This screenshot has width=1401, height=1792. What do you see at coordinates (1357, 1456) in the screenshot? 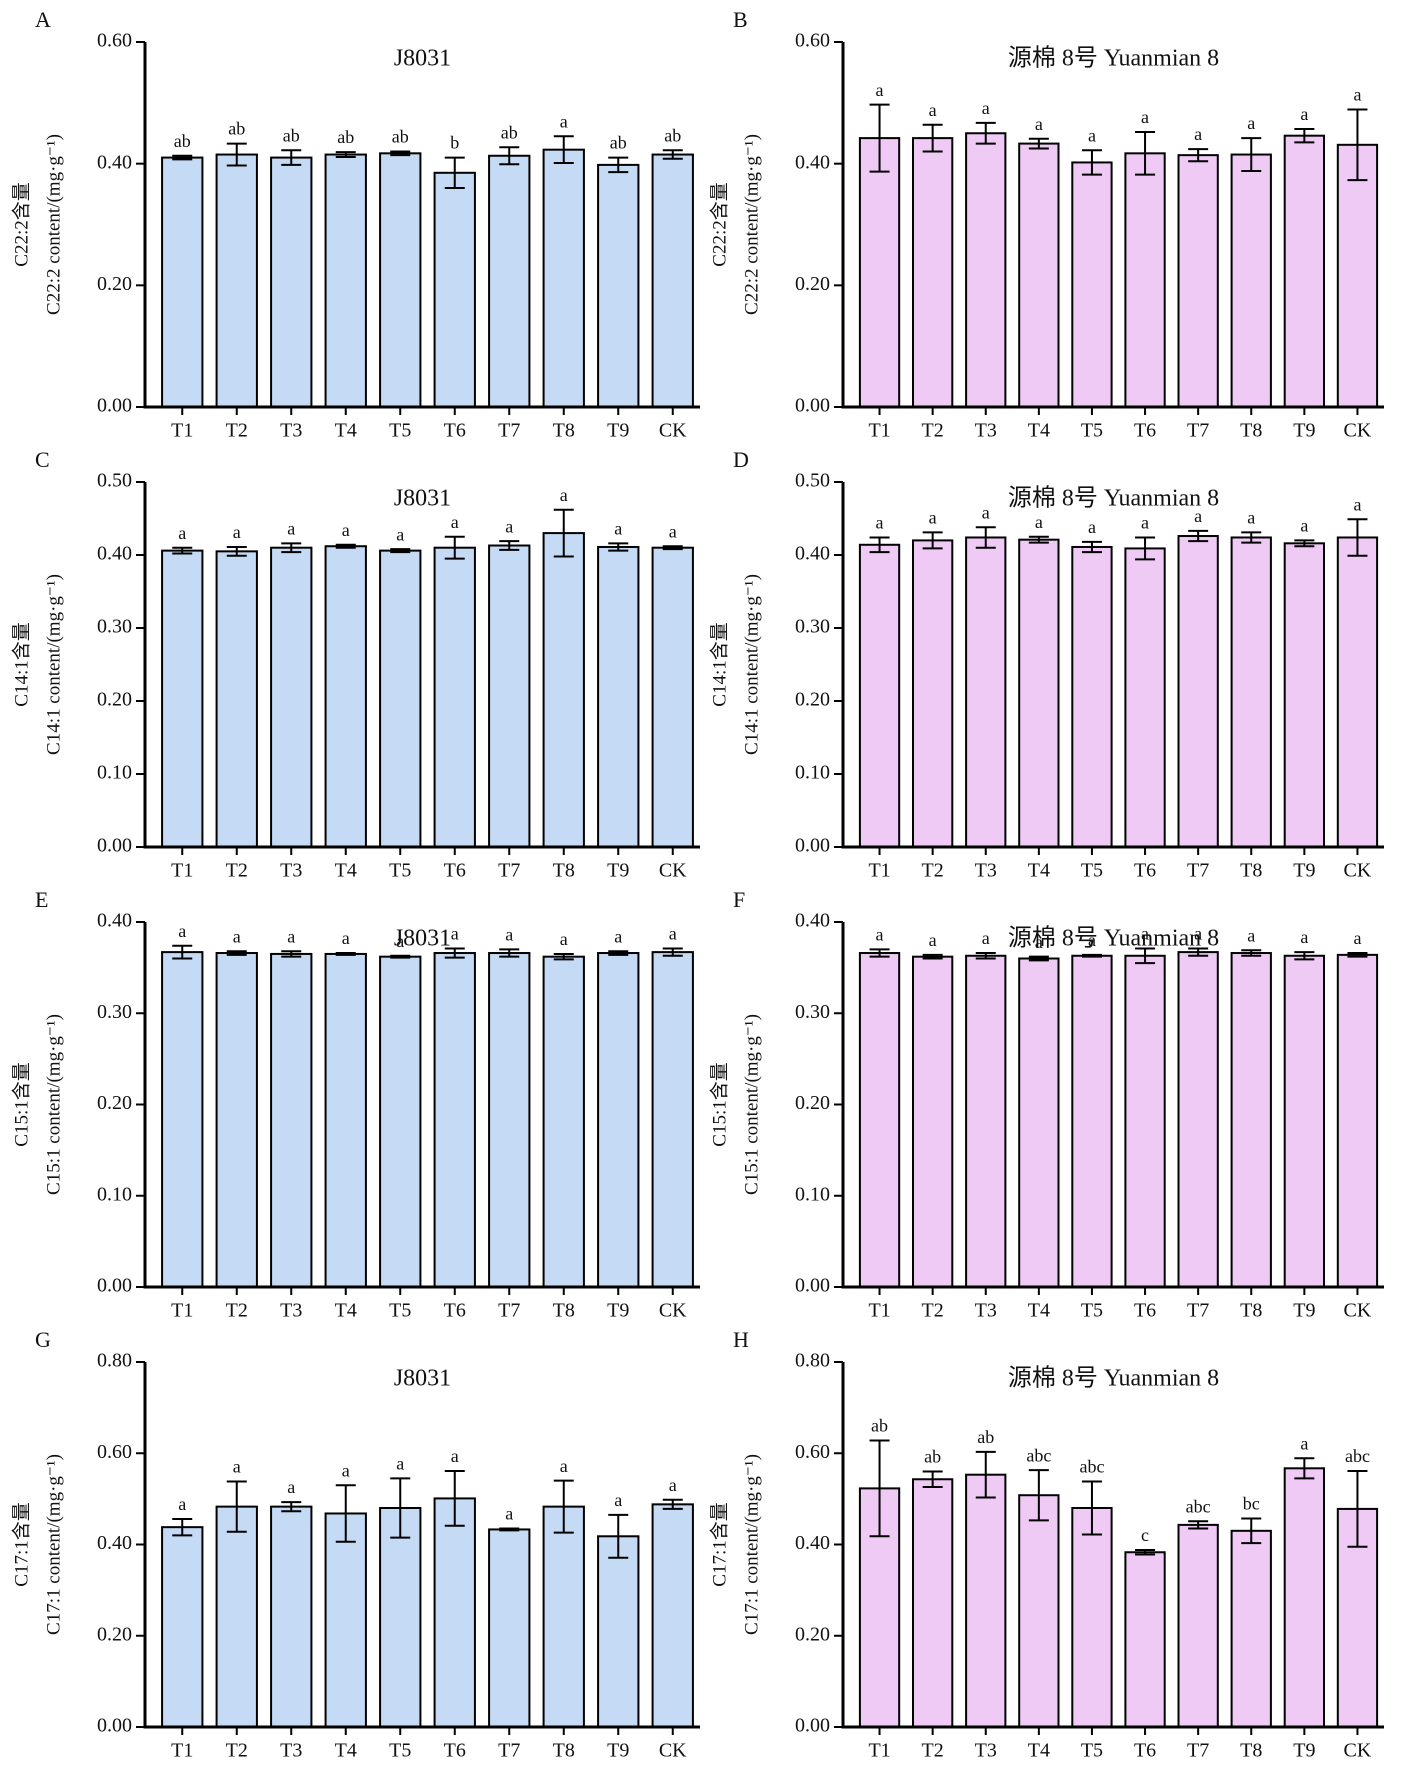
I see `significance-letter: abc` at bounding box center [1357, 1456].